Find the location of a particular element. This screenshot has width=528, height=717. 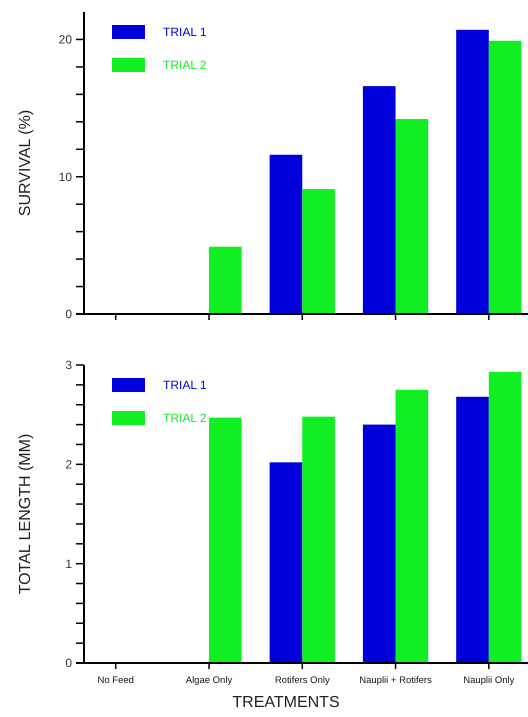

x-tick-label: Rotifers Only is located at coordinates (302, 680).